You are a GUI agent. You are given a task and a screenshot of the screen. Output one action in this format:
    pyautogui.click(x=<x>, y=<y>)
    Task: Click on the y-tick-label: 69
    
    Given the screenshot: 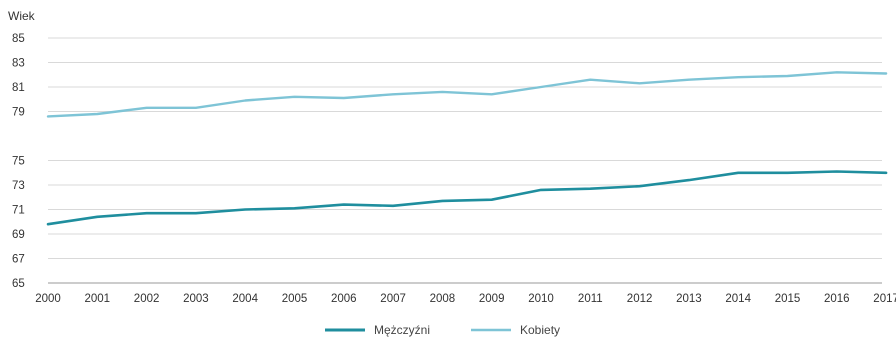 What is the action you would take?
    pyautogui.click(x=18, y=235)
    